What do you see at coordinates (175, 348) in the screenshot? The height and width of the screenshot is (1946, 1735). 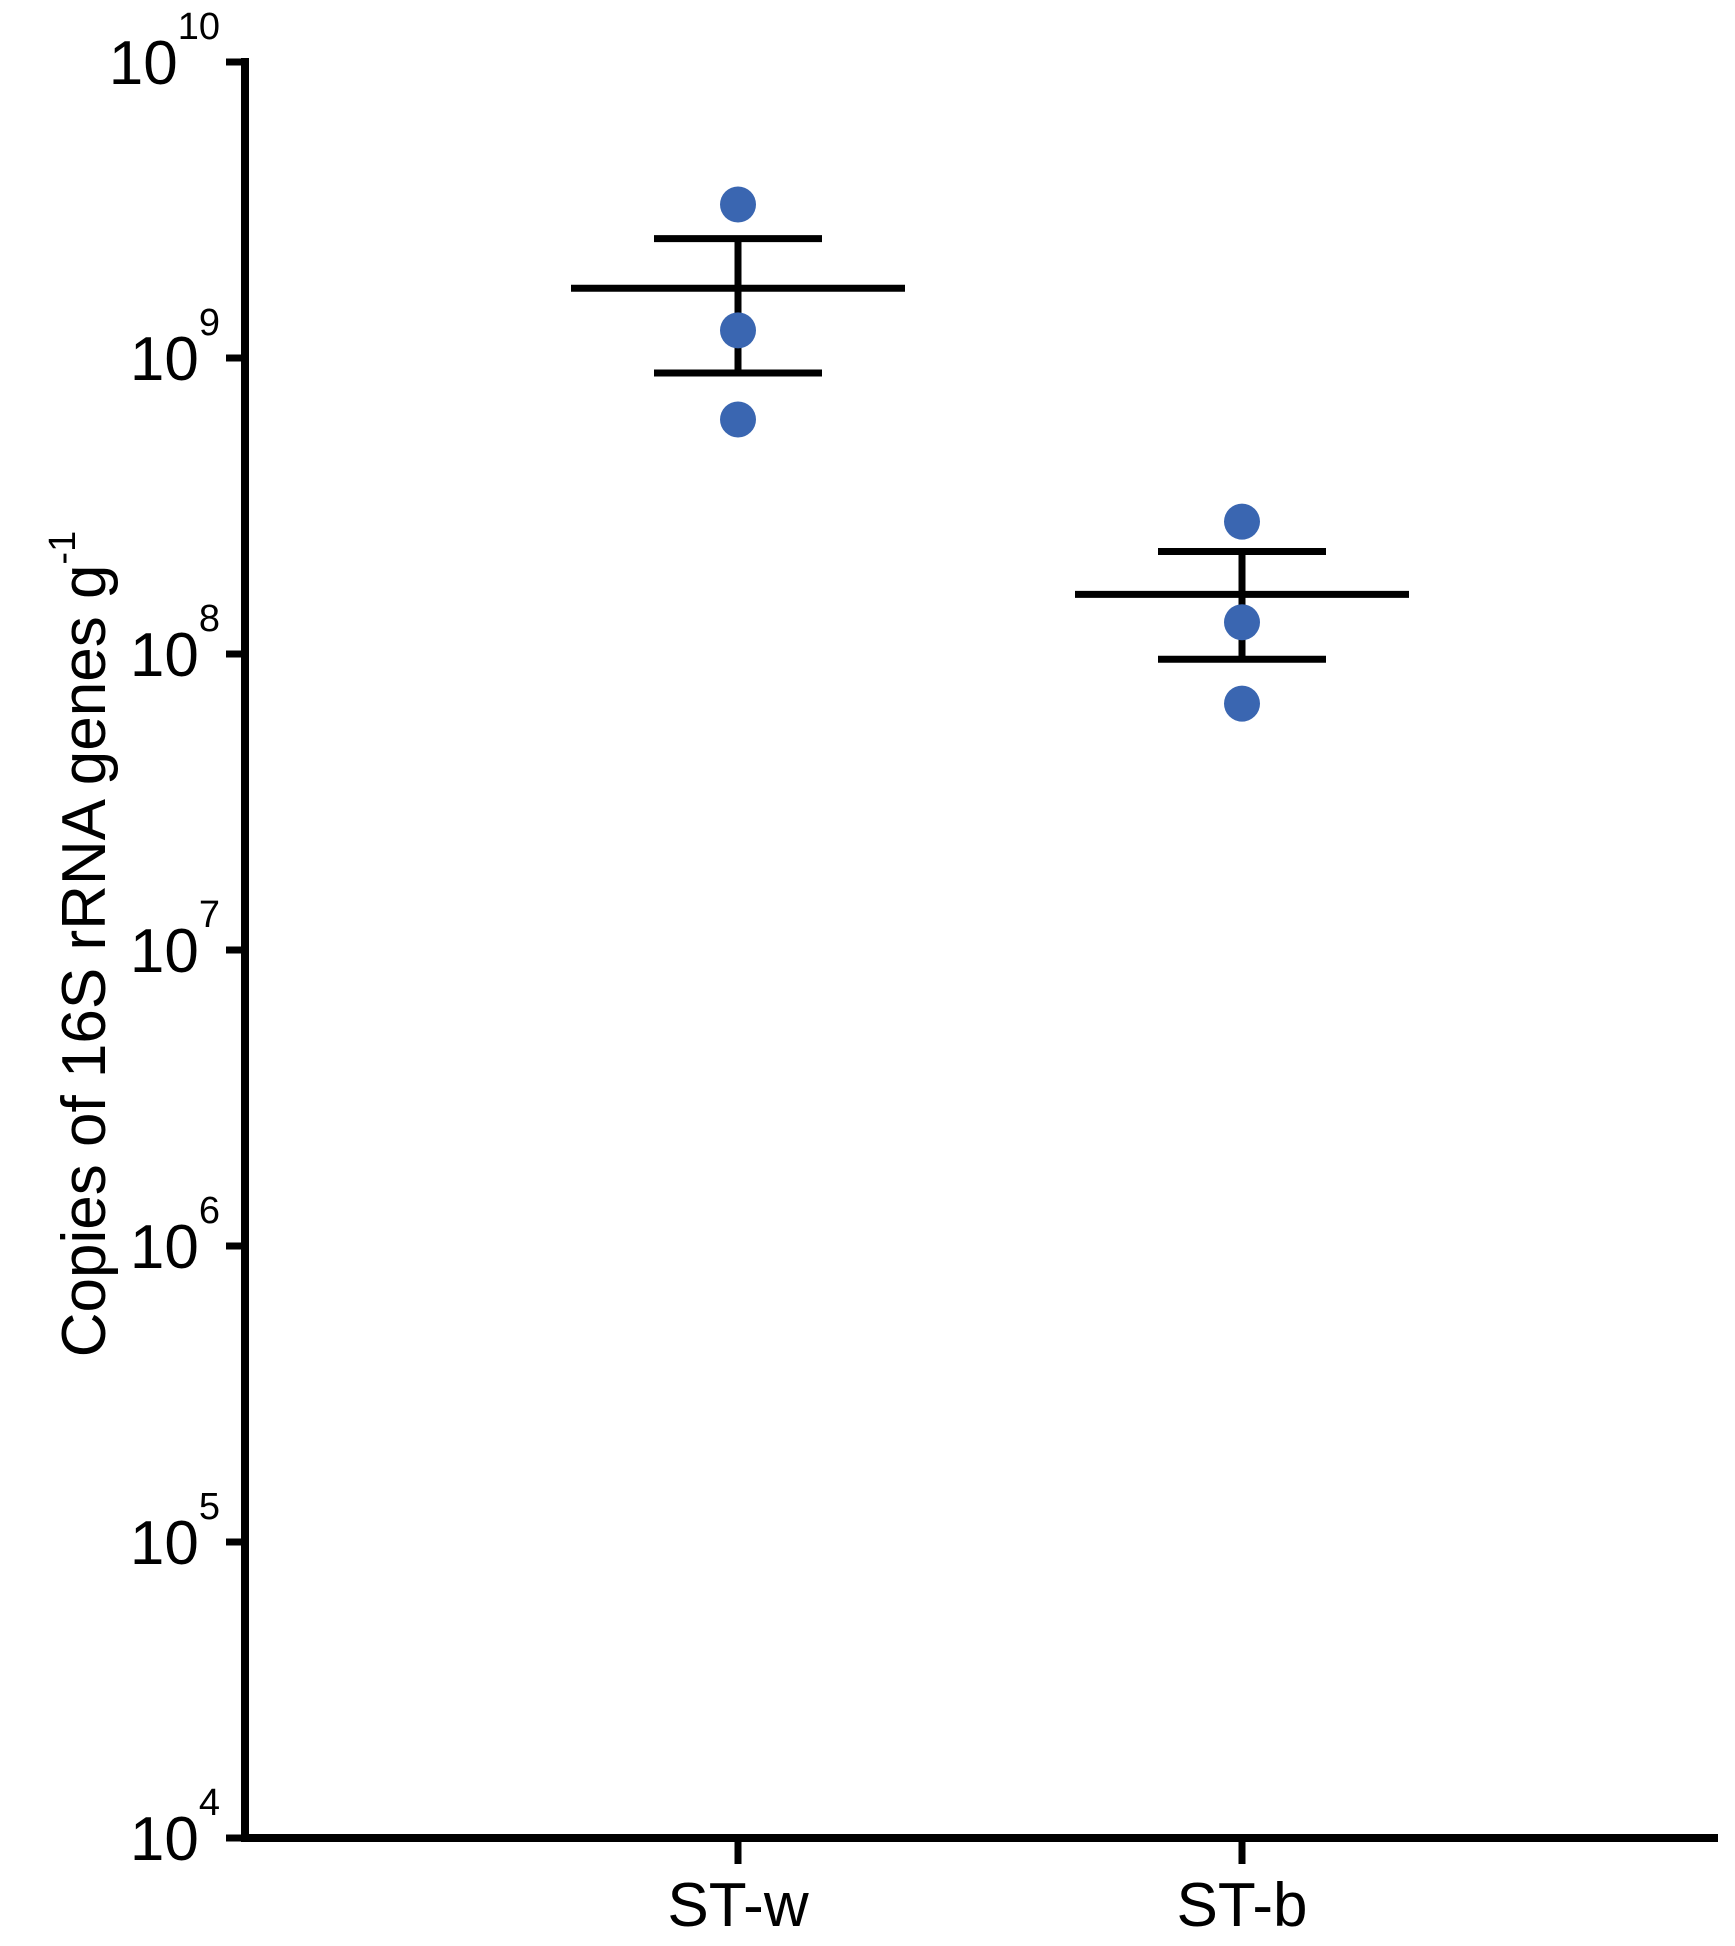 I see `y-tick-label: 10⁹` at bounding box center [175, 348].